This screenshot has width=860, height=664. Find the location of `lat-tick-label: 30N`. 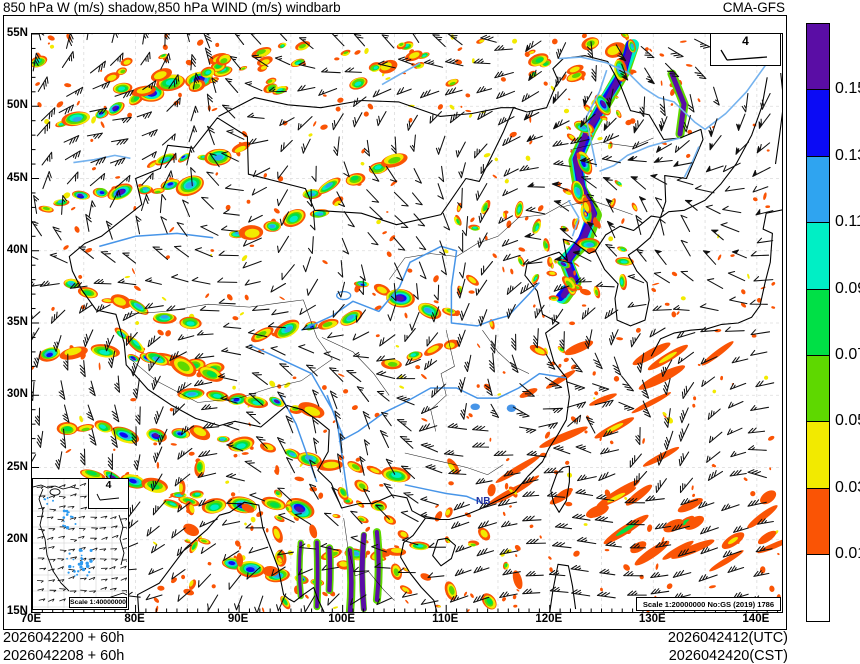

lat-tick-label: 30N is located at coordinates (17, 394).